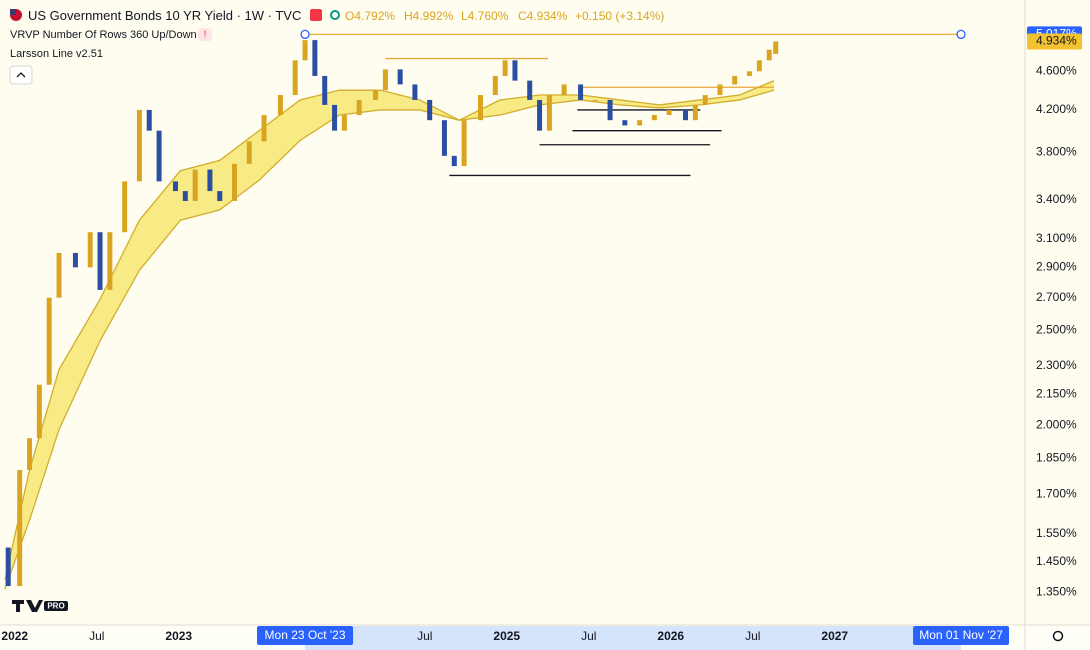  What do you see at coordinates (1057, 312) in the screenshot?
I see `price-axis` at bounding box center [1057, 312].